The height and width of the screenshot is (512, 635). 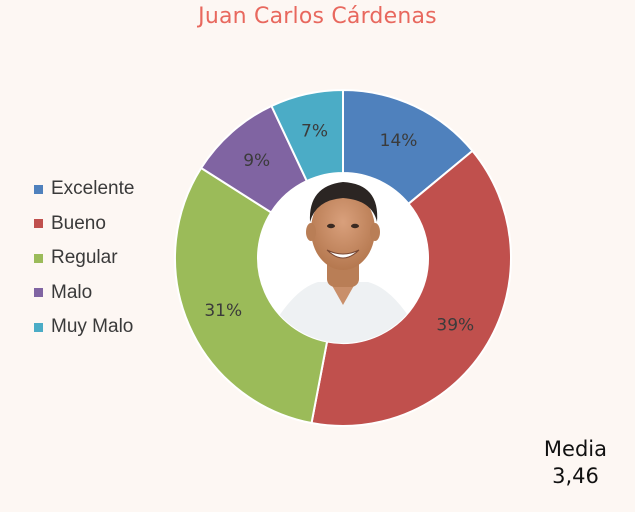 I want to click on legend-label: Malo, so click(x=72, y=292).